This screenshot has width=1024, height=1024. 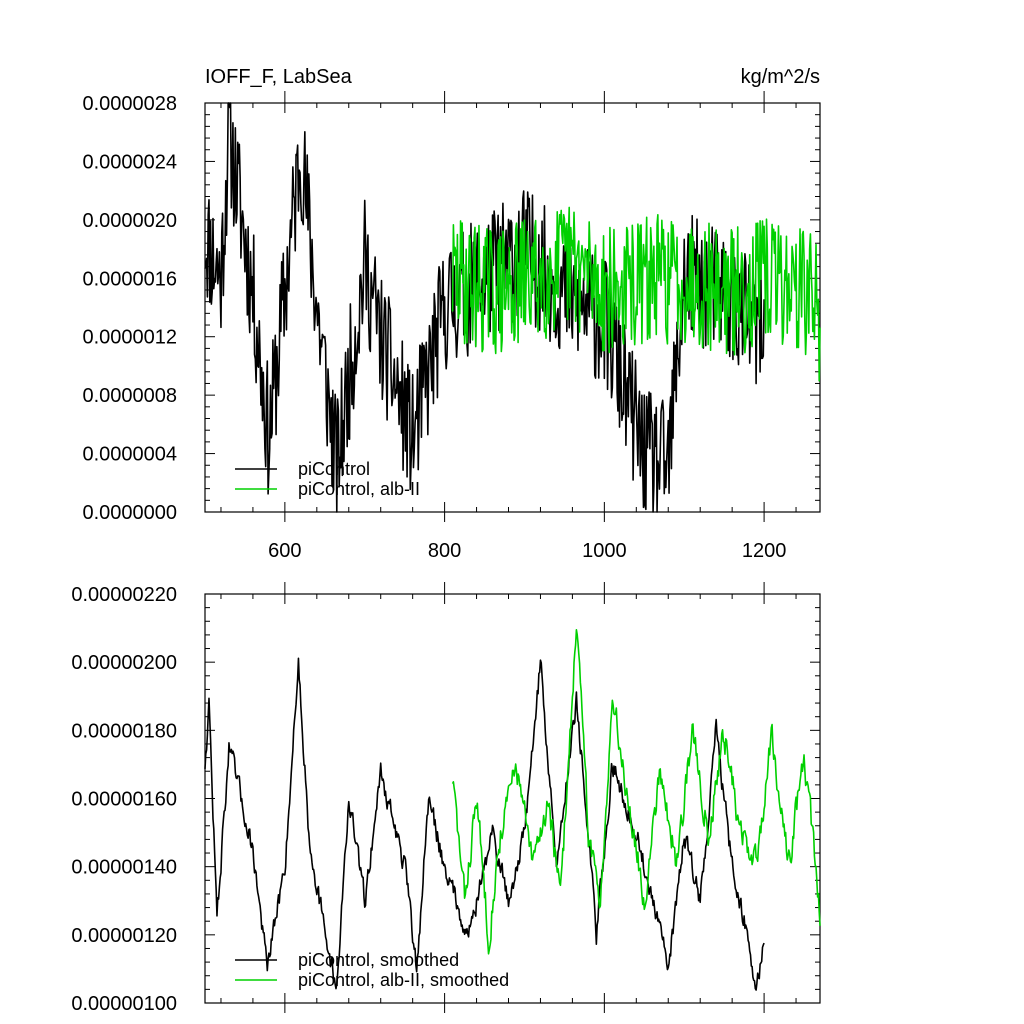 What do you see at coordinates (403, 980) in the screenshot?
I see `legend-label-picontrol-alb-ii-smoothed: piControl, alb-II, smoothed` at bounding box center [403, 980].